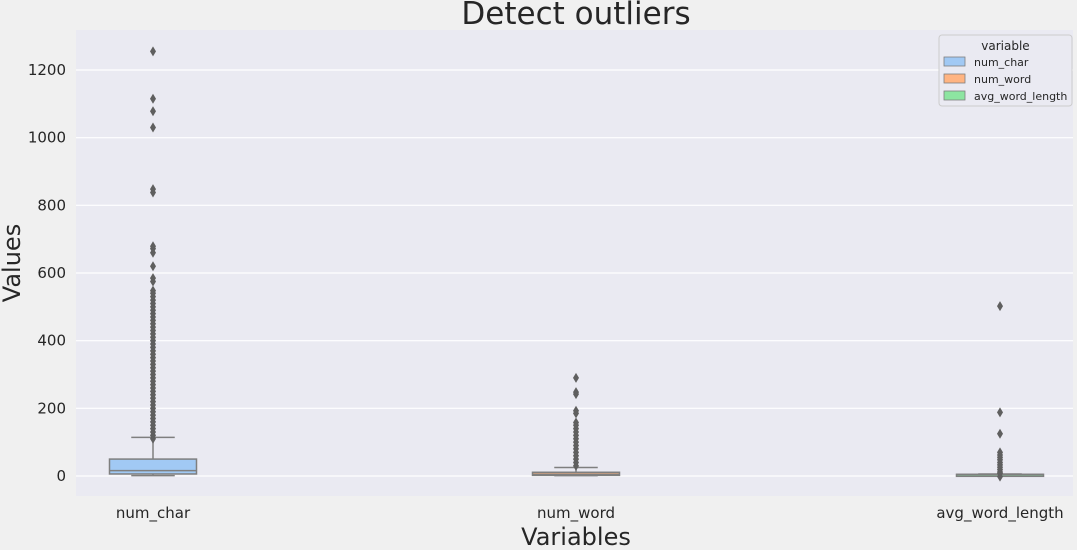  I want to click on chart-title: Detect outliers, so click(575, 16).